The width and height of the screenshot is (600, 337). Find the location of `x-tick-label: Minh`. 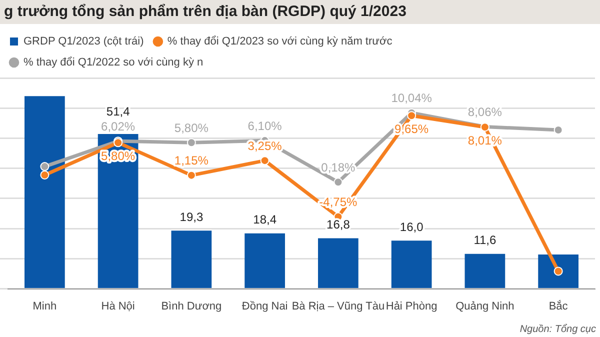

x-tick-label: Minh is located at coordinates (44, 306).